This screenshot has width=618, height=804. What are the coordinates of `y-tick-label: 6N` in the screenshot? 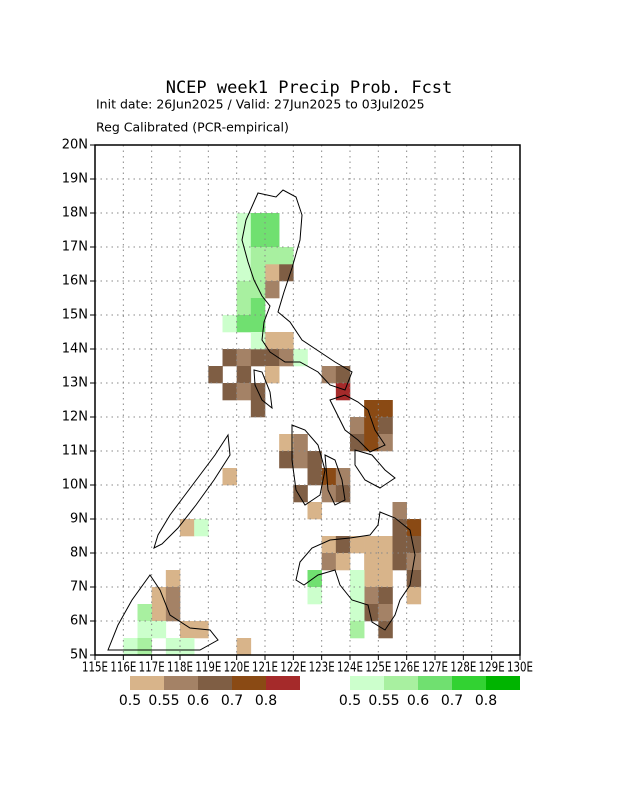 It's located at (79, 621).